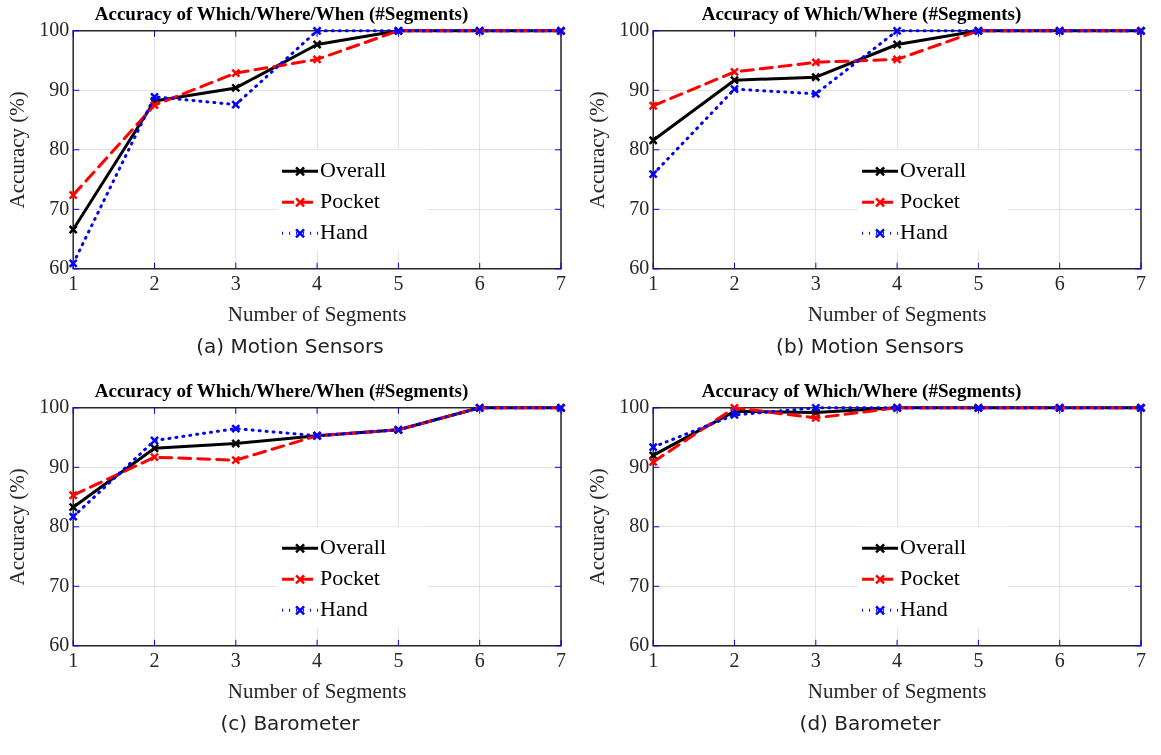 The height and width of the screenshot is (755, 1161). Describe the element at coordinates (290, 723) in the screenshot. I see `text: (c) Barometer` at that location.